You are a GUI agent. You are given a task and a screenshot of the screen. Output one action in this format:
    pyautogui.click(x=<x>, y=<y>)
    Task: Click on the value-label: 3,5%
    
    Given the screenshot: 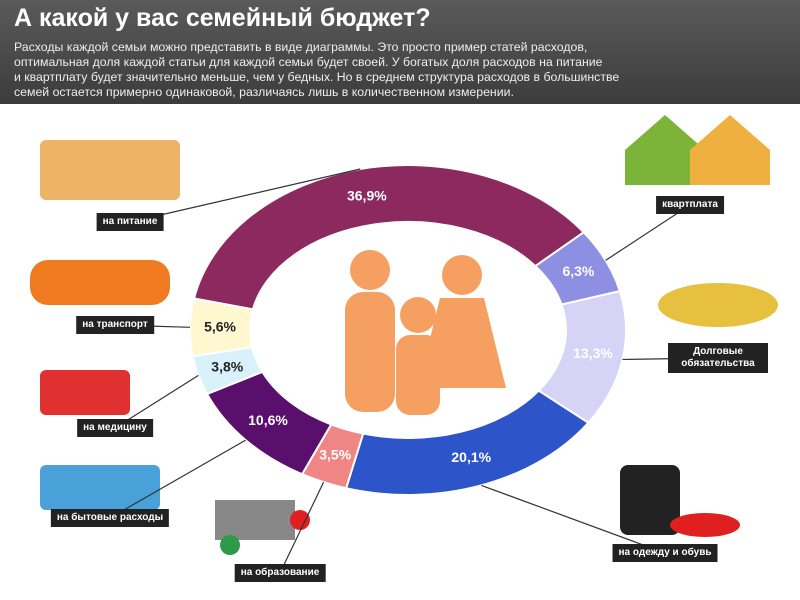 What is the action you would take?
    pyautogui.click(x=335, y=455)
    